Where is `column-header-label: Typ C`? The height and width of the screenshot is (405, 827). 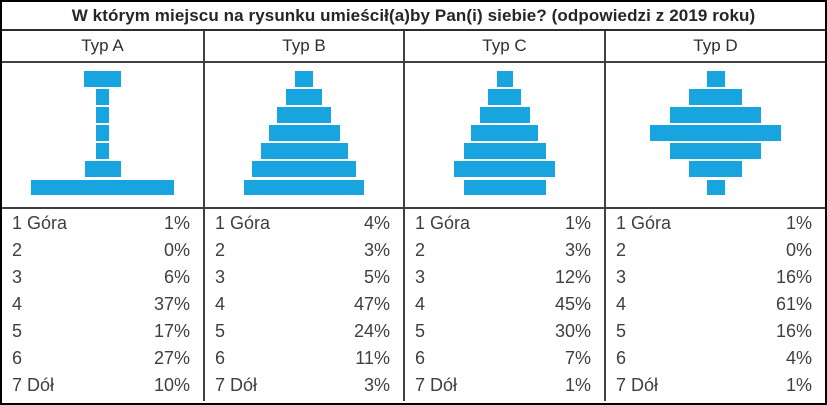
column-header-label: Typ C is located at coordinates (504, 45).